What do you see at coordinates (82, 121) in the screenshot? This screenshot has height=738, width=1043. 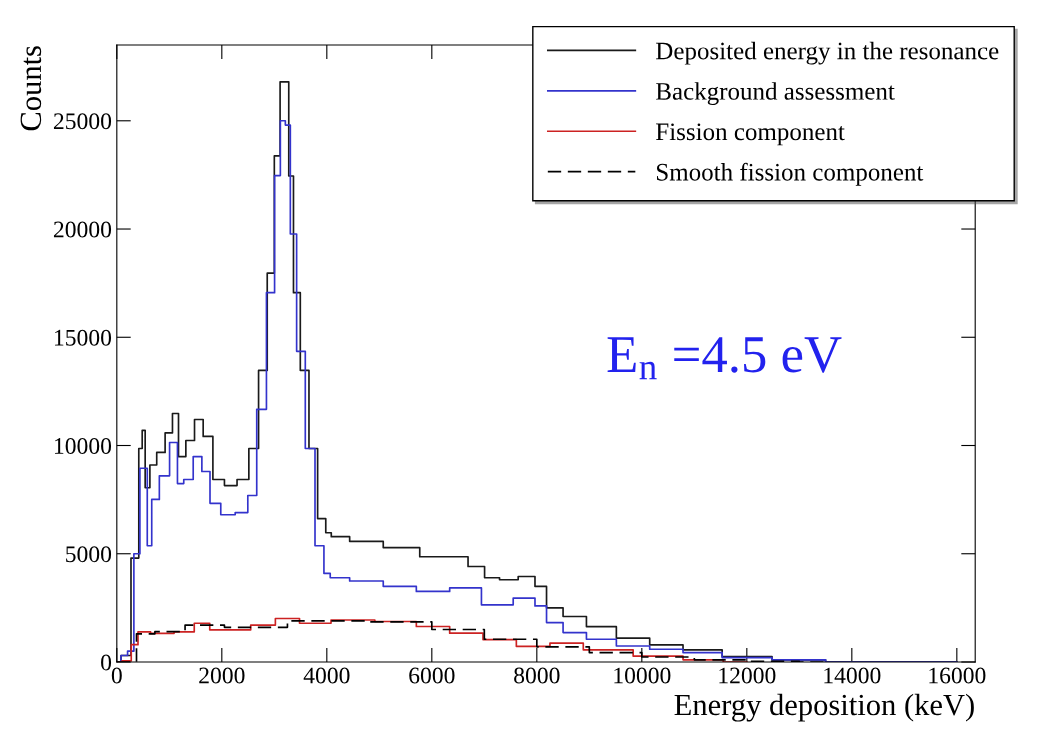 I see `y-tick-label: 25000` at bounding box center [82, 121].